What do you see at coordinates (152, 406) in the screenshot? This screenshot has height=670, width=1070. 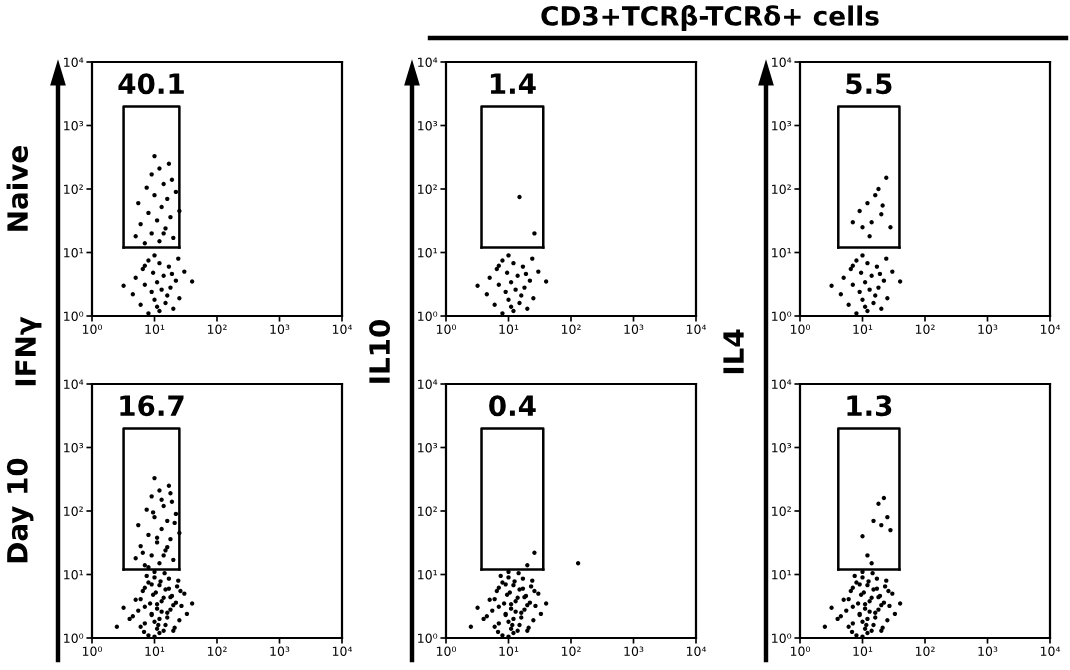 I see `annotation: 16.7` at bounding box center [152, 406].